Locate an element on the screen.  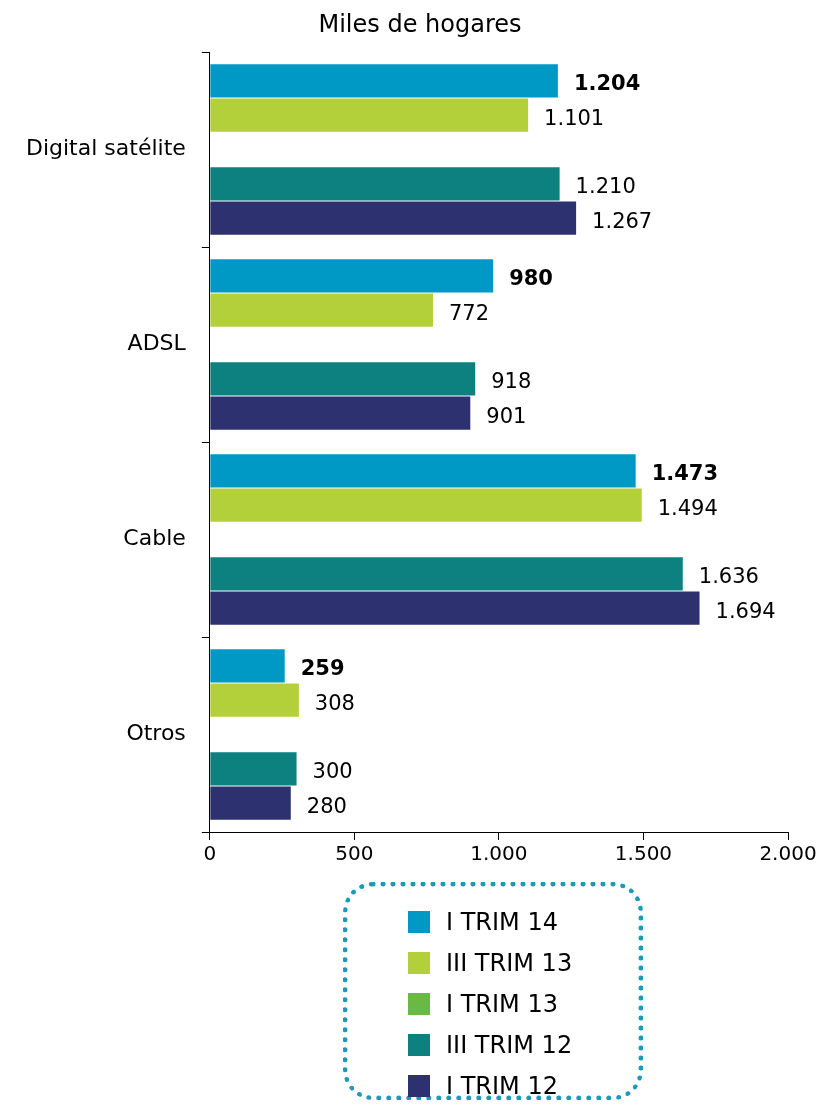
data-label: 1.636 is located at coordinates (728, 576).